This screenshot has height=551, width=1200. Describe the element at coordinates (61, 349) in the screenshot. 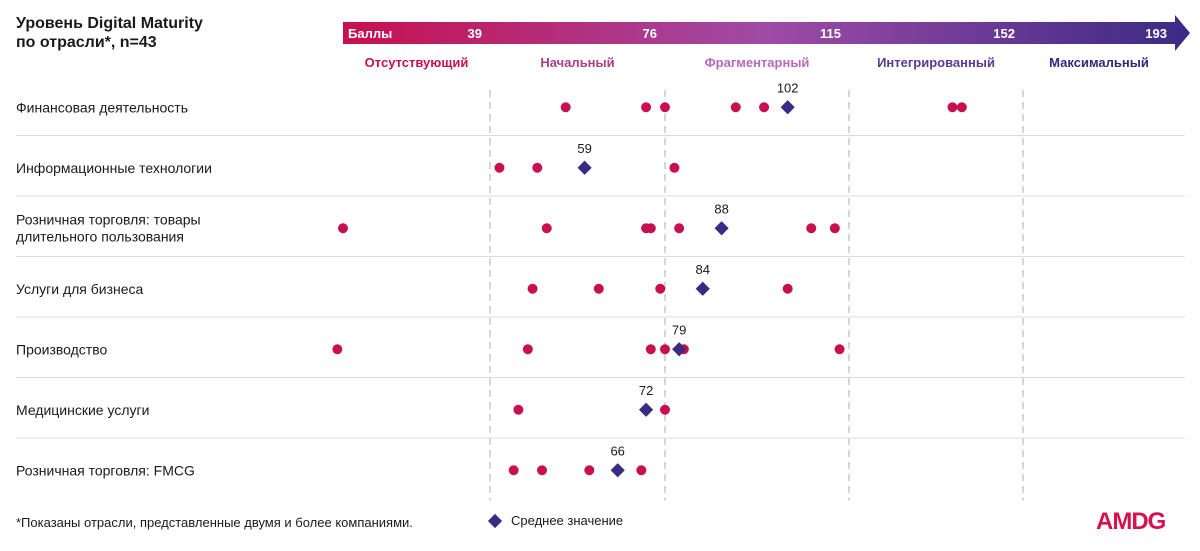

I see `category-label: Производство` at that location.